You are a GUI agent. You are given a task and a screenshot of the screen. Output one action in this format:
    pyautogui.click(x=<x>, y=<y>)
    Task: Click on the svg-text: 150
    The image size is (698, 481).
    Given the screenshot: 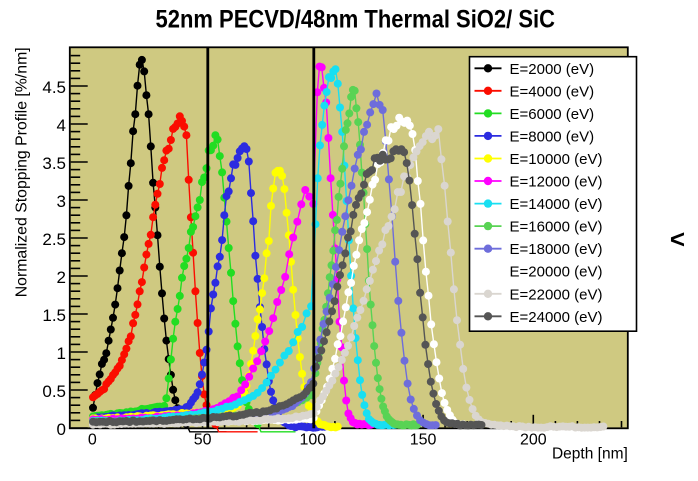 What is the action you would take?
    pyautogui.click(x=423, y=440)
    